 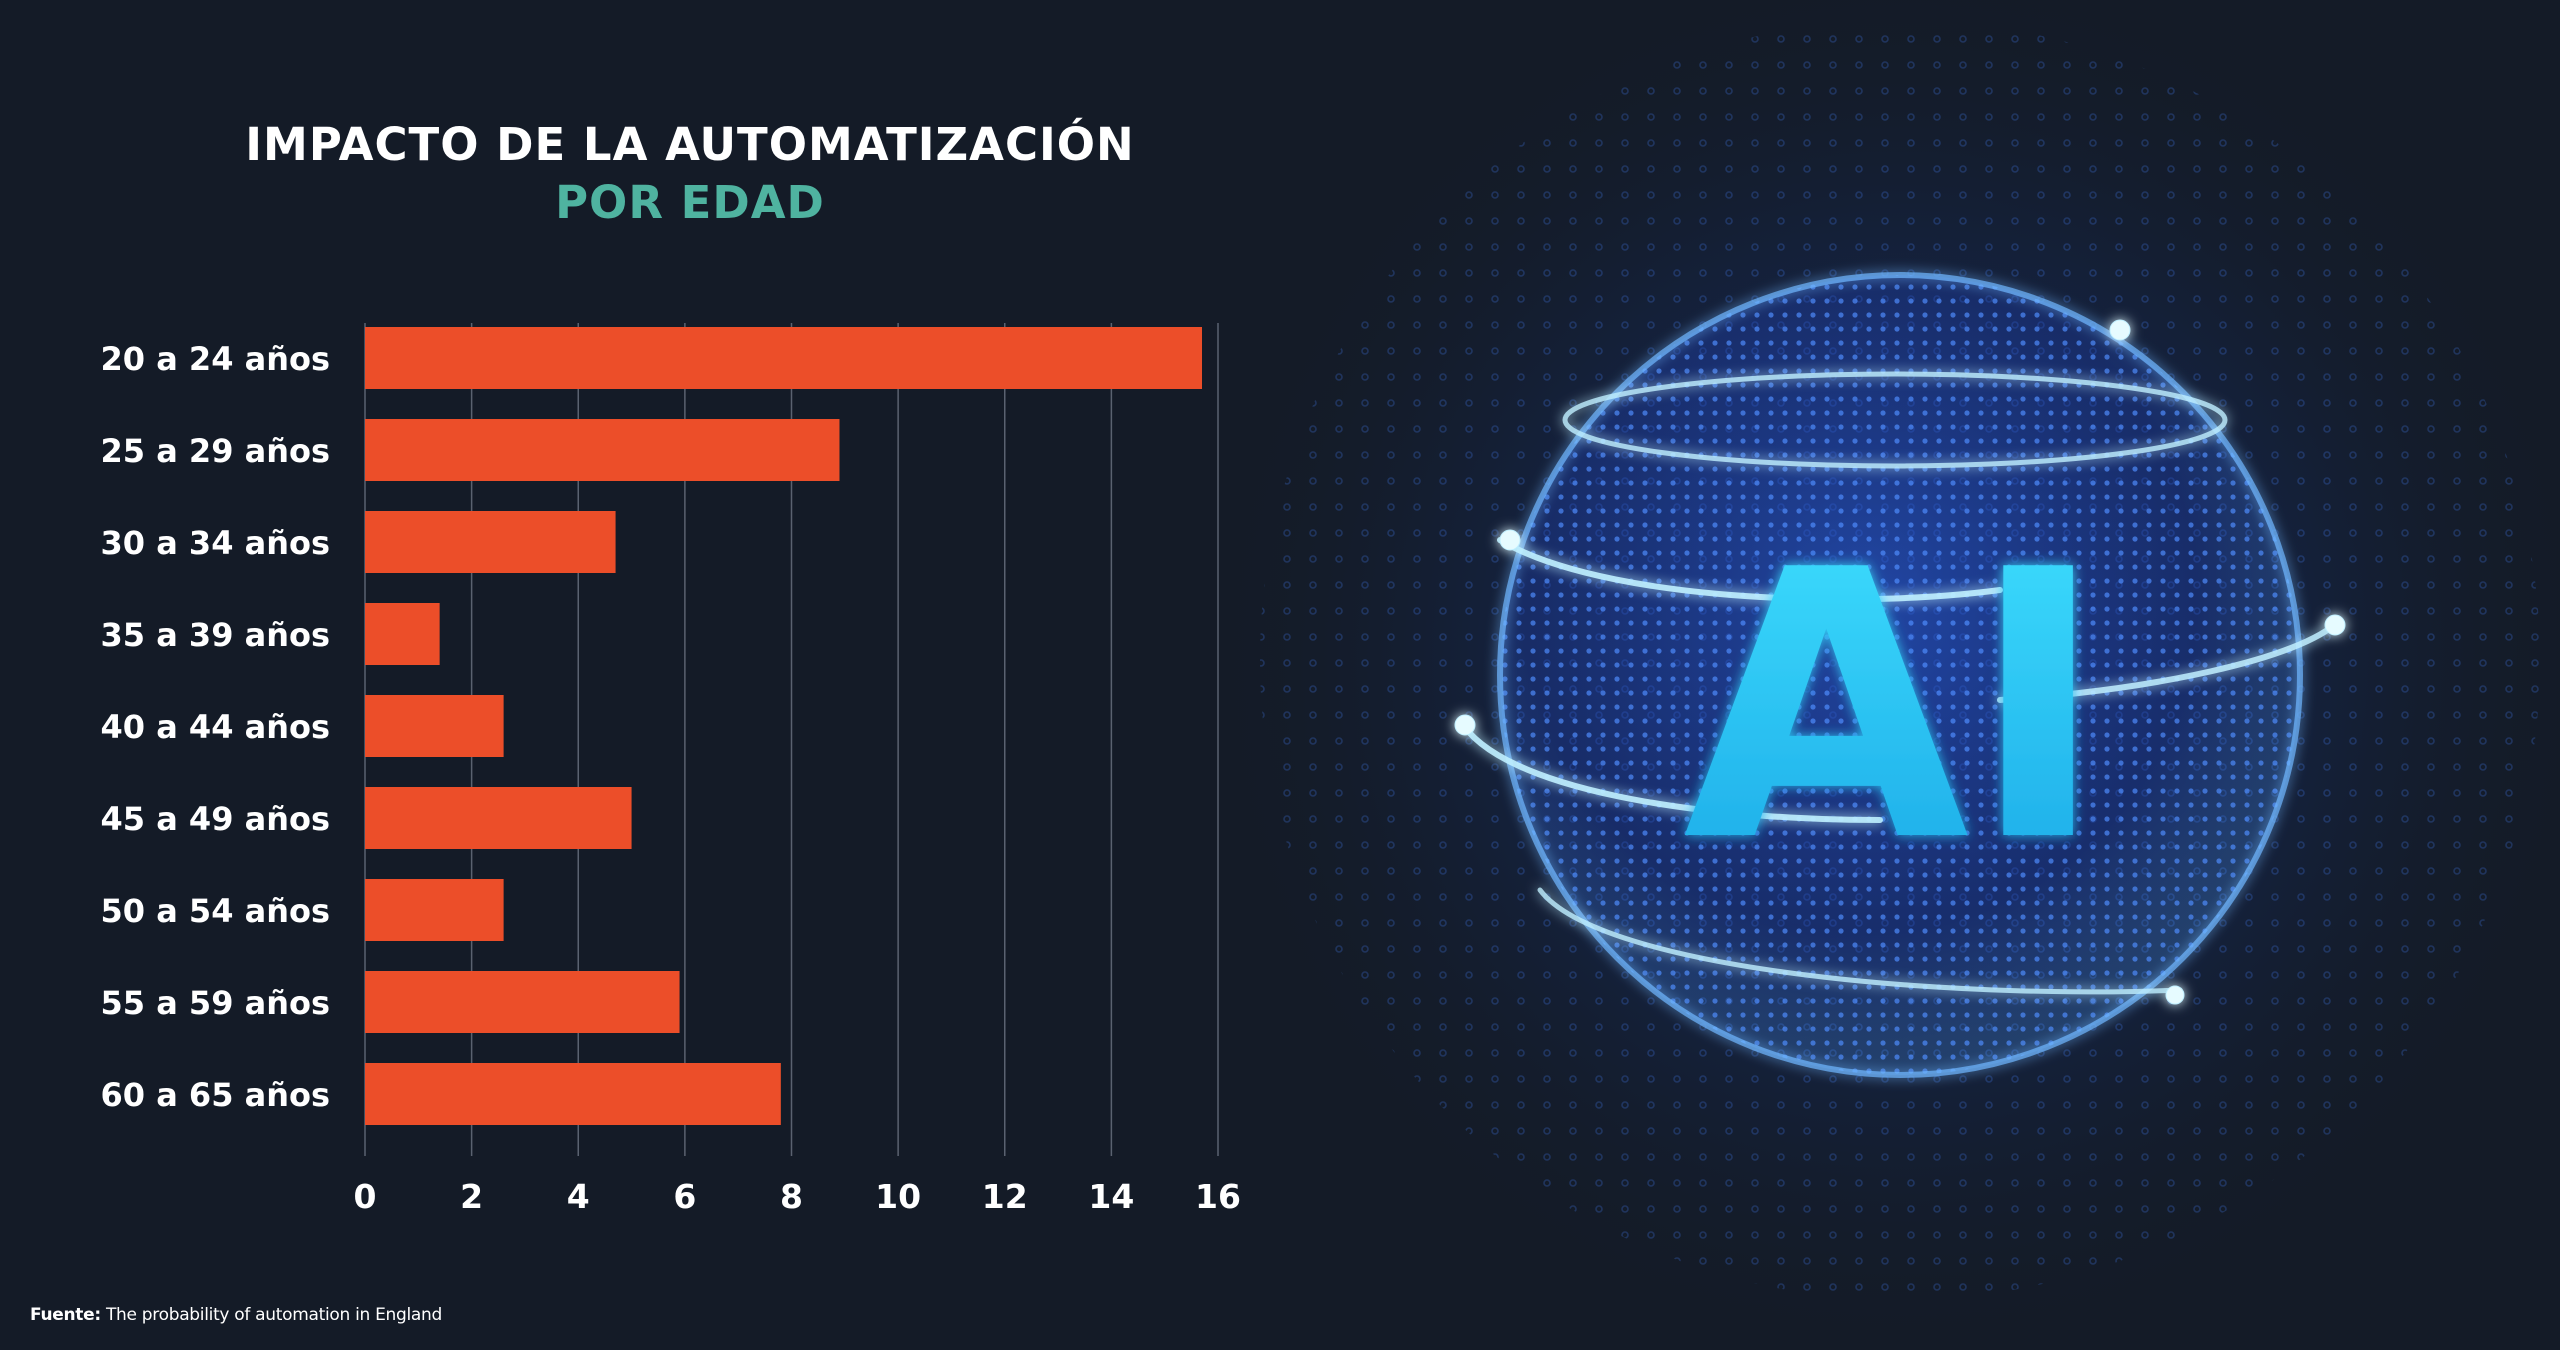 What do you see at coordinates (365, 1196) in the screenshot?
I see `x-tick-label: 0` at bounding box center [365, 1196].